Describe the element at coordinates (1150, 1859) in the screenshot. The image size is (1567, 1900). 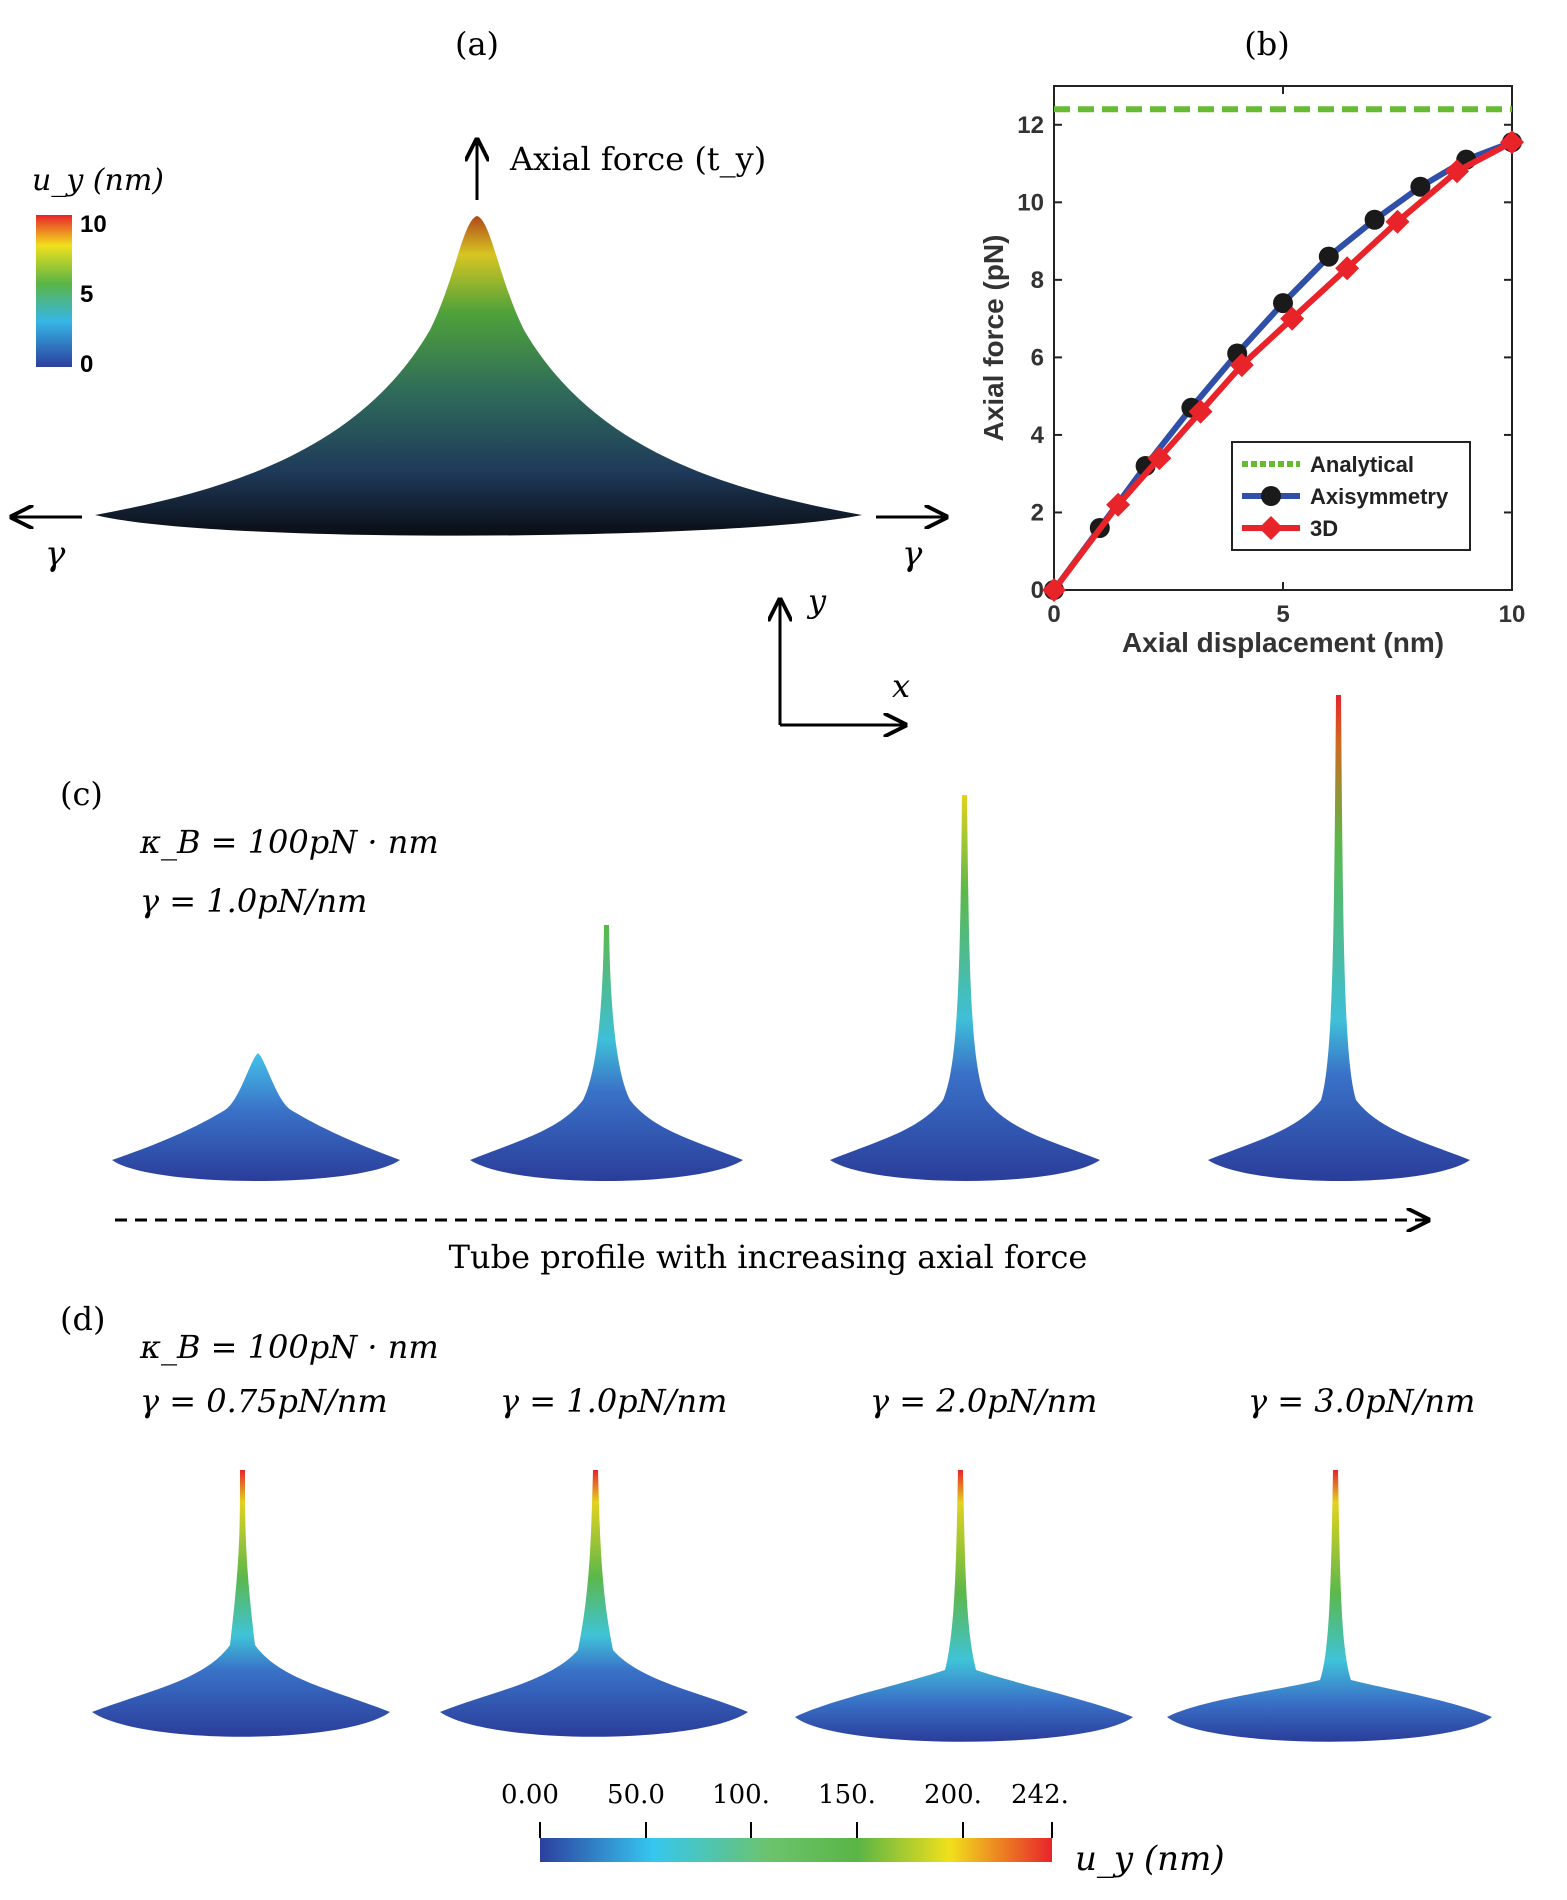
I see `colorbar-d-label: u_y (nm)` at that location.